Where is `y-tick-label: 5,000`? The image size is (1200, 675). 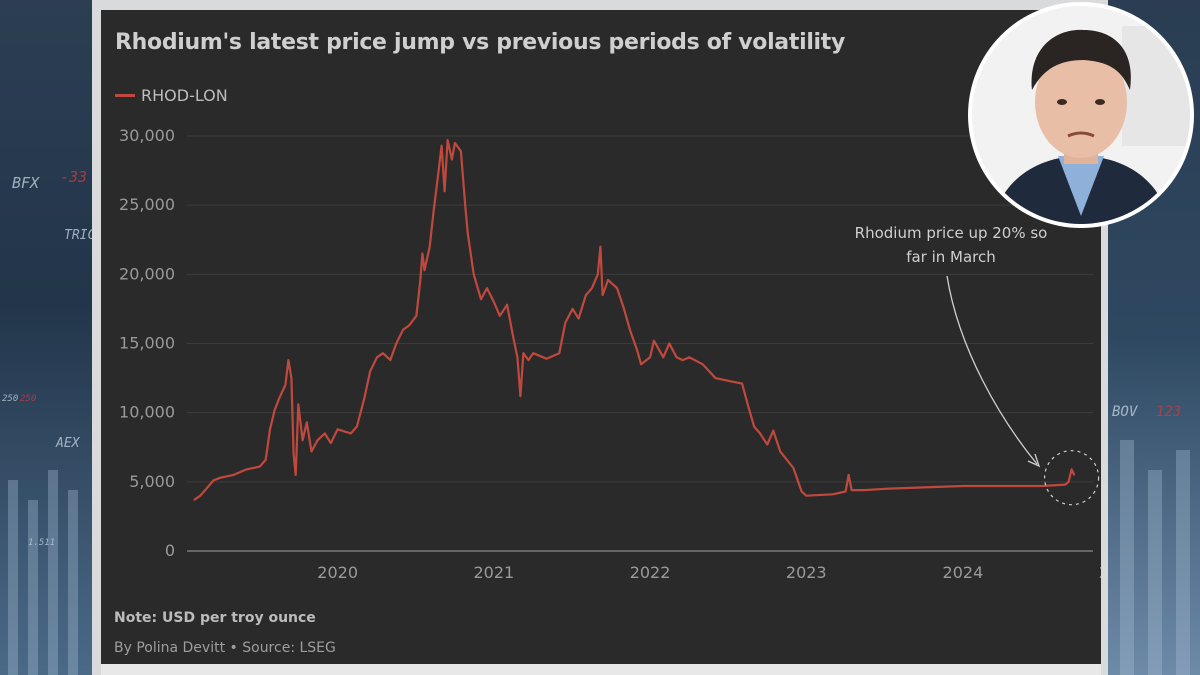 y-tick-label: 5,000 is located at coordinates (152, 481).